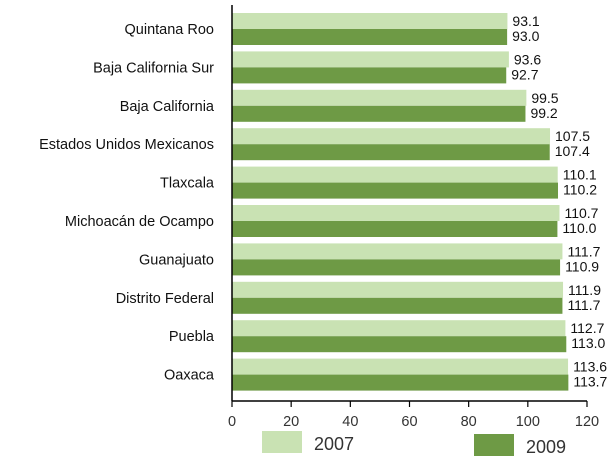 This screenshot has height=470, width=616. What do you see at coordinates (334, 444) in the screenshot?
I see `legend-label-2007: 2007` at bounding box center [334, 444].